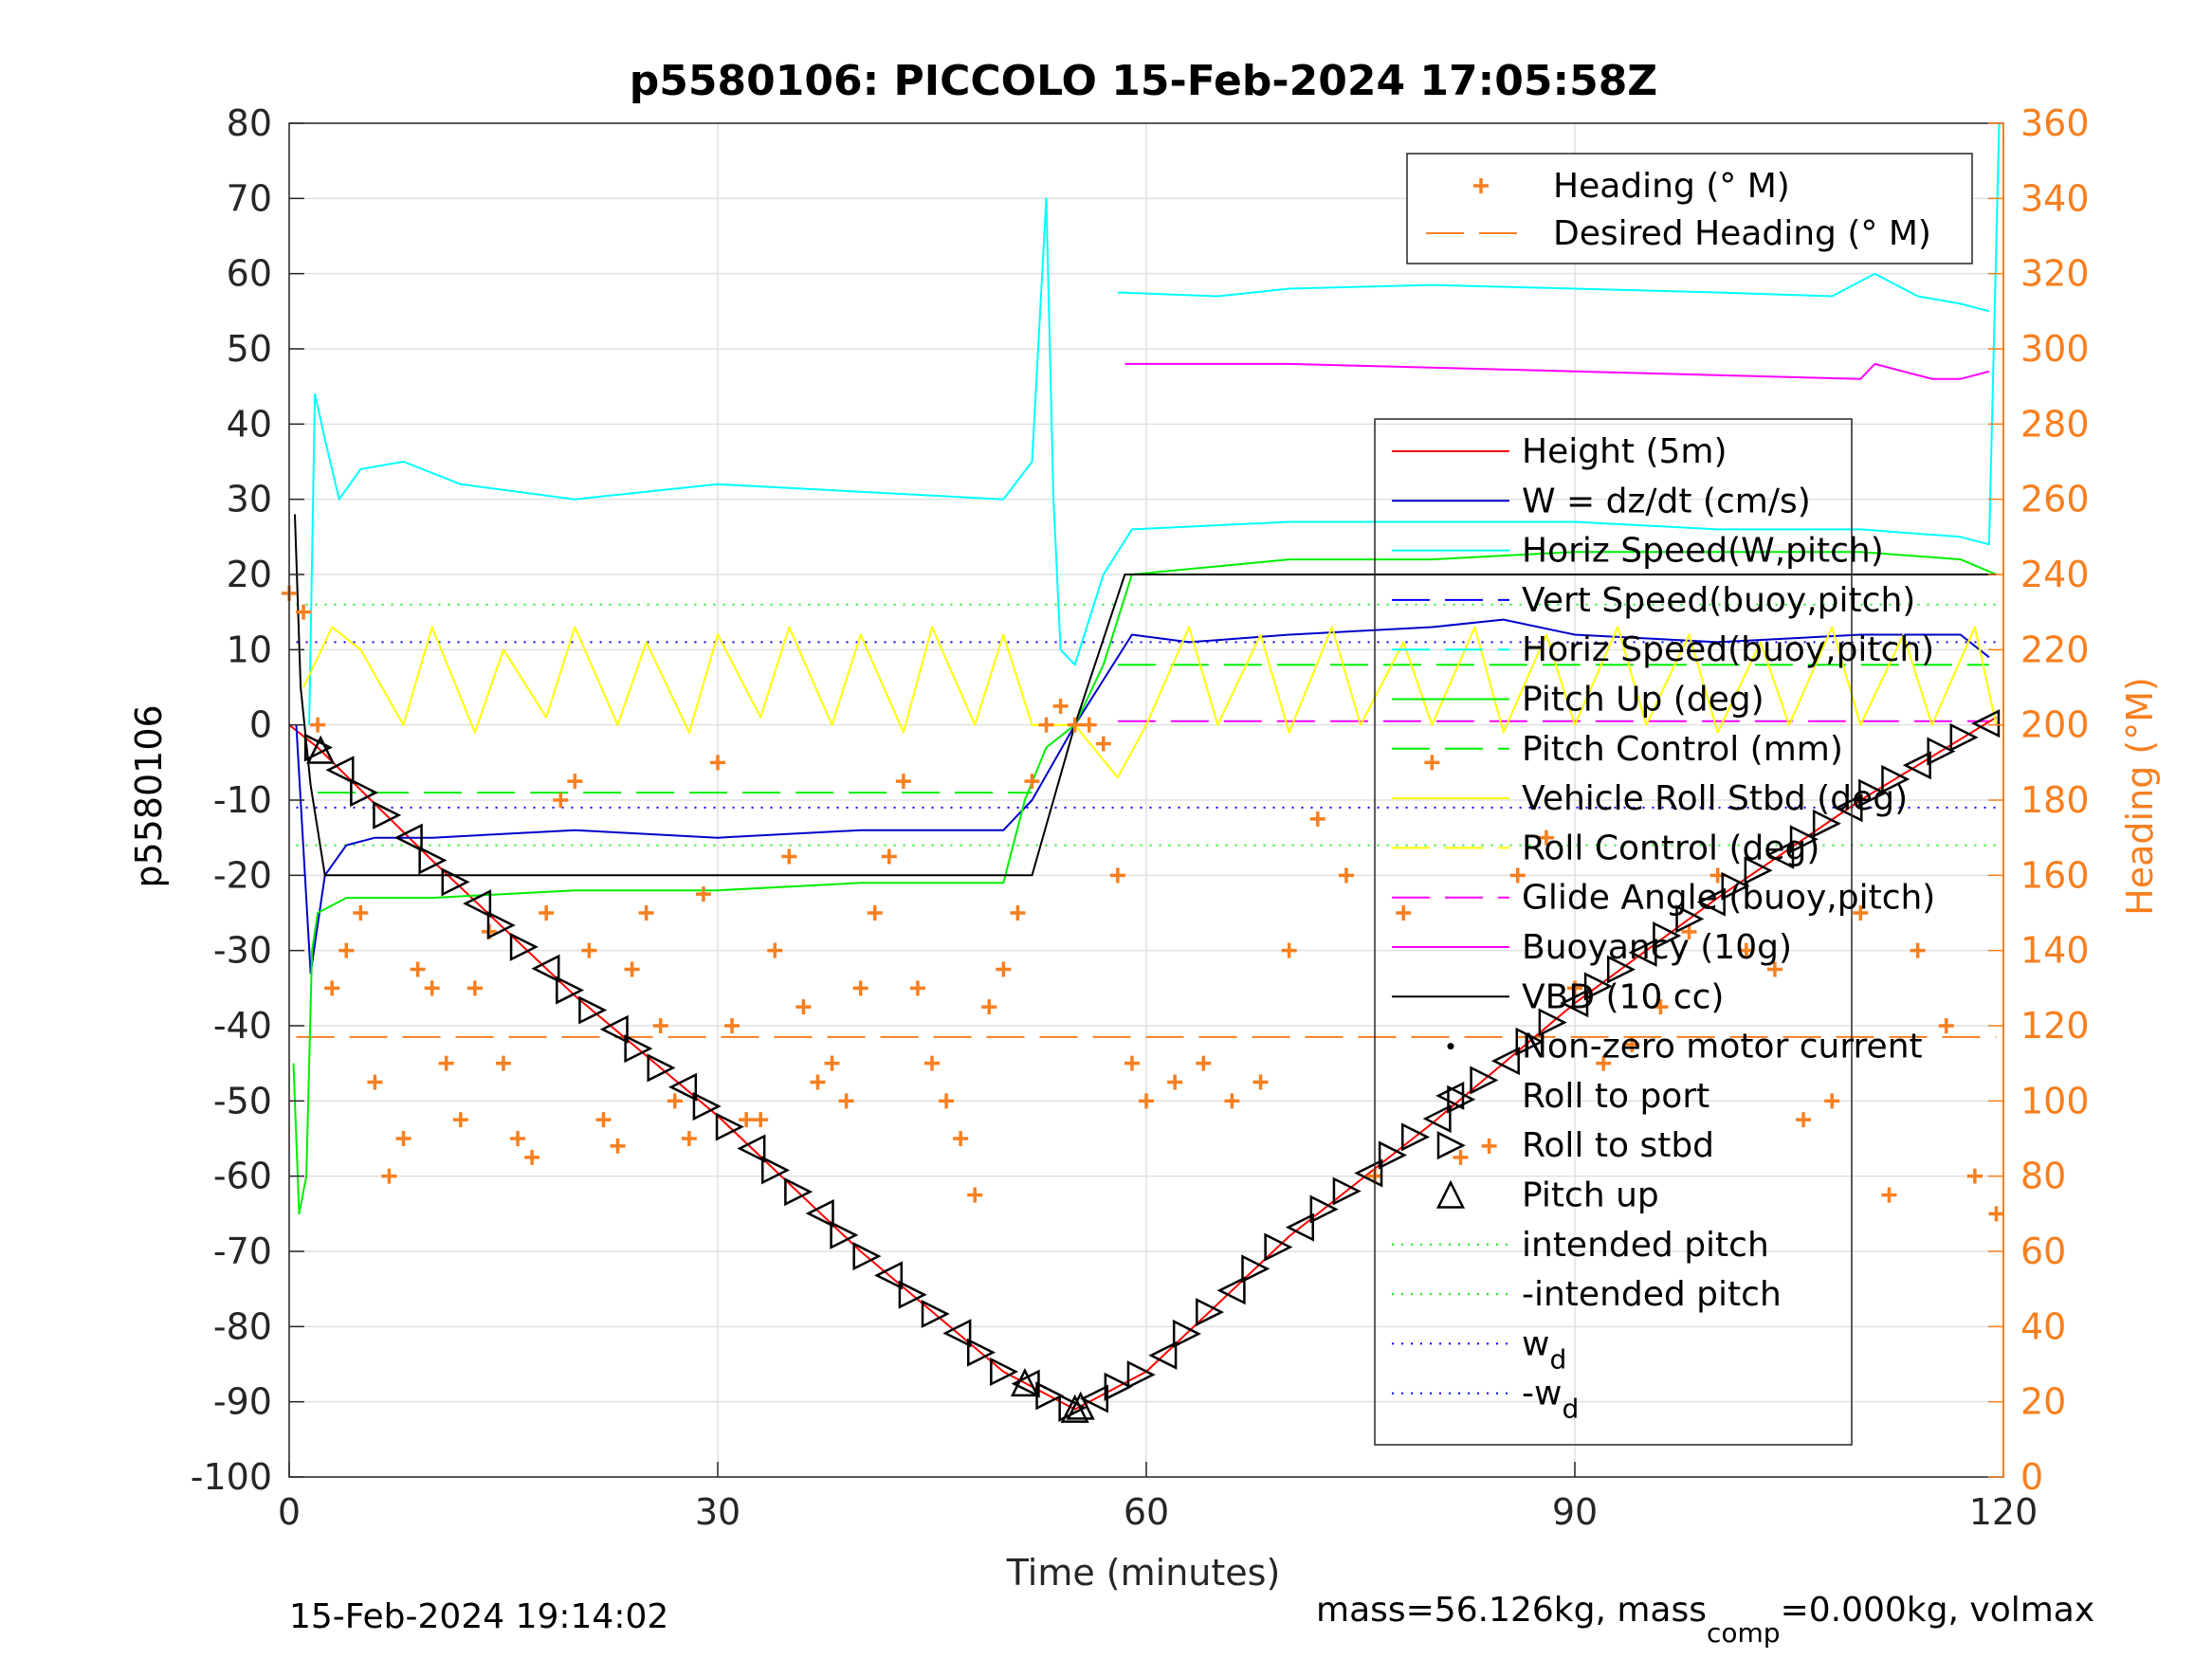  What do you see at coordinates (2055, 649) in the screenshot?
I see `y2-tick-label: 220` at bounding box center [2055, 649].